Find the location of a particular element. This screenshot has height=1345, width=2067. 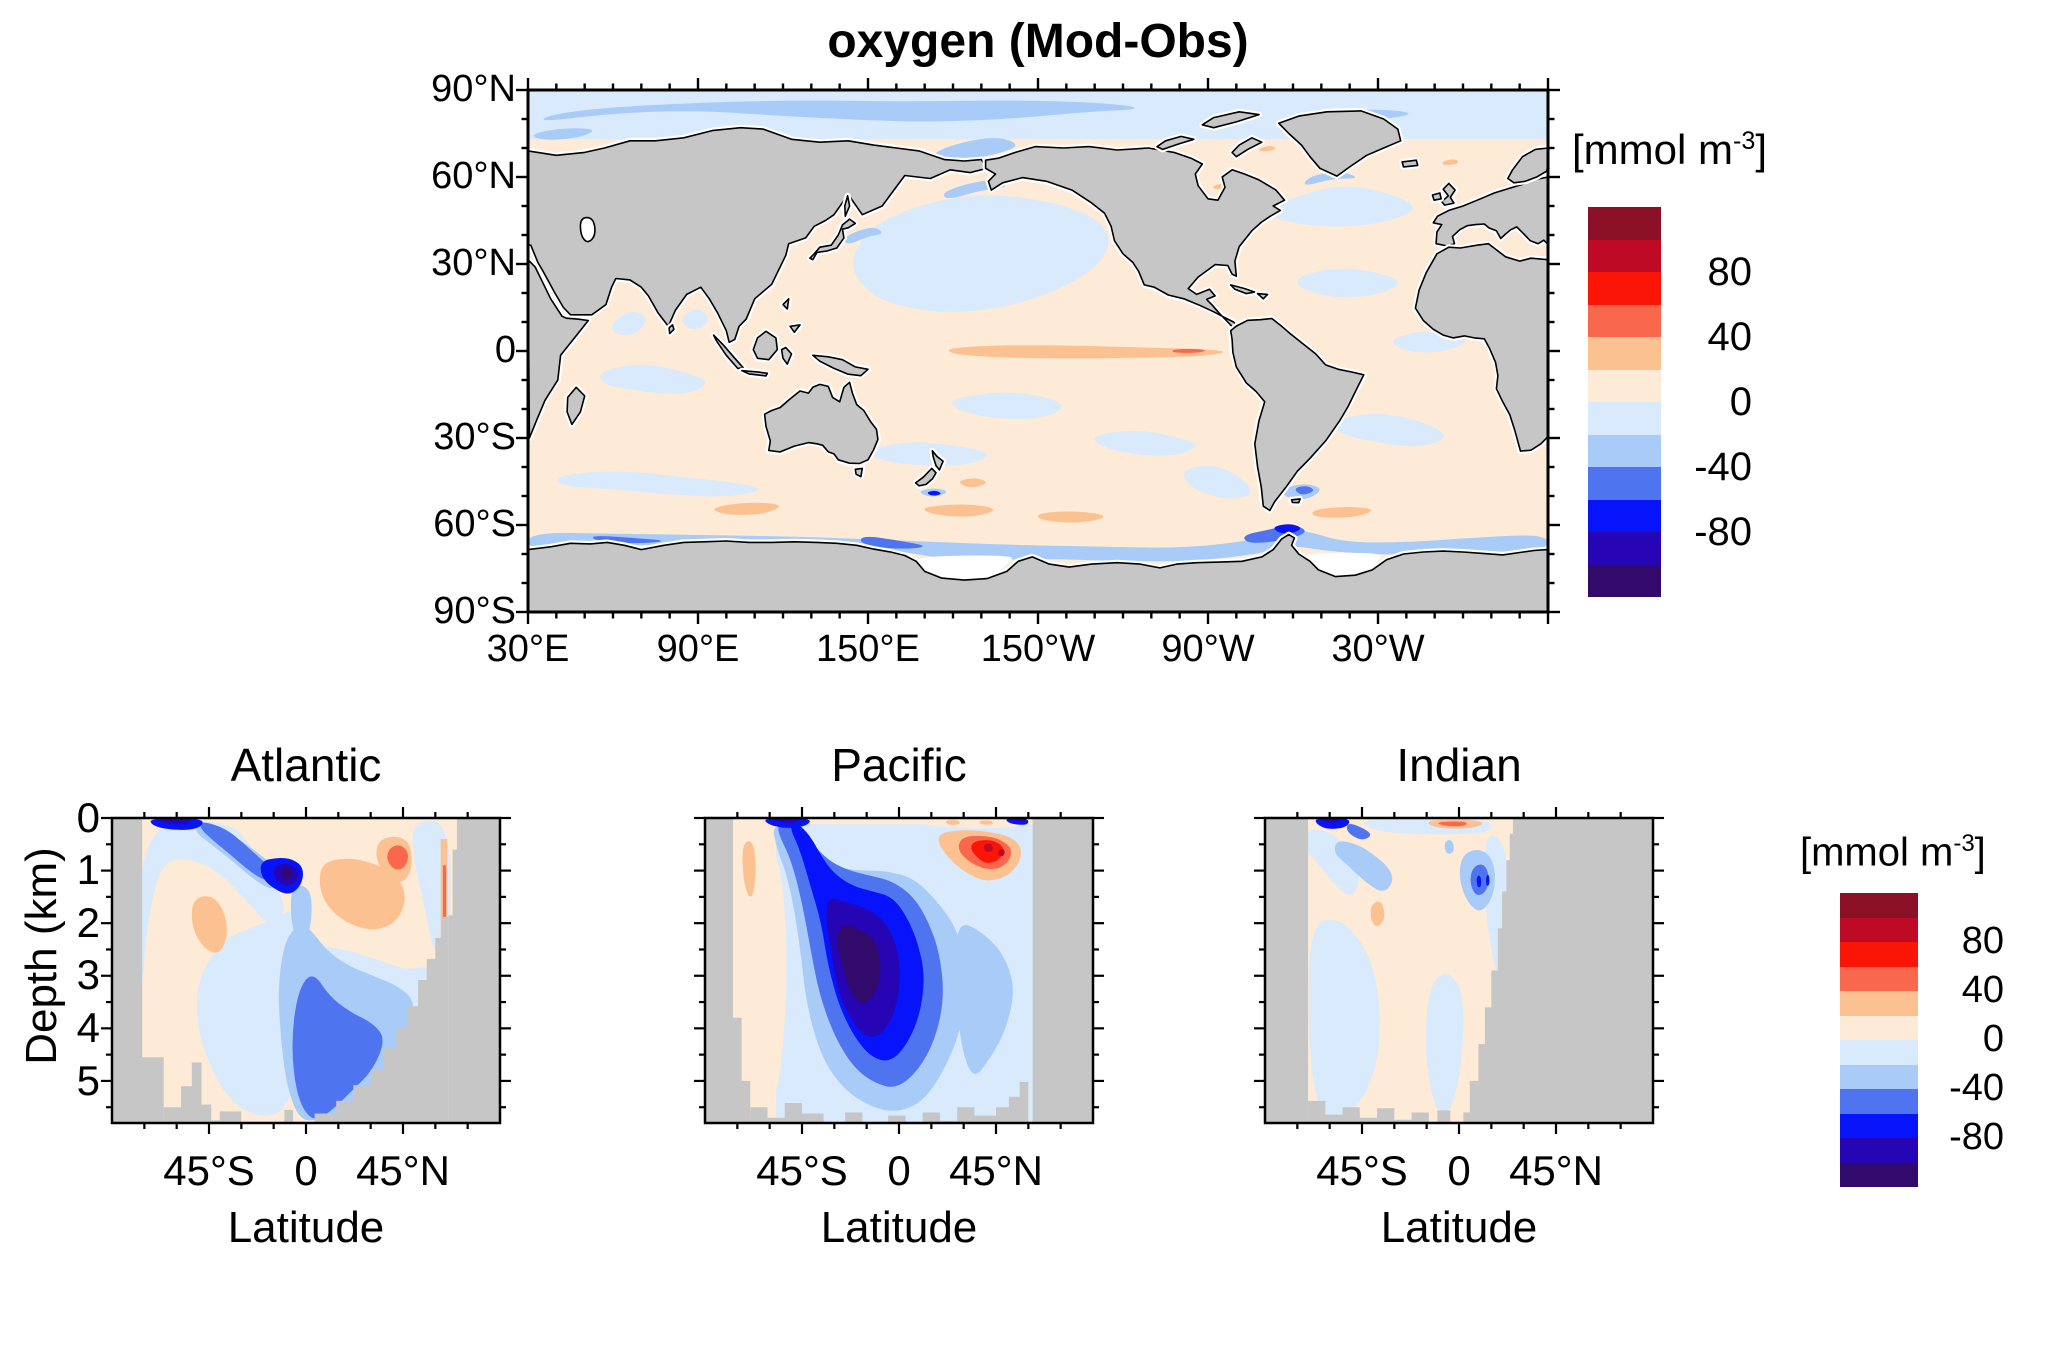

tick-label: 30°N is located at coordinates (473, 263).